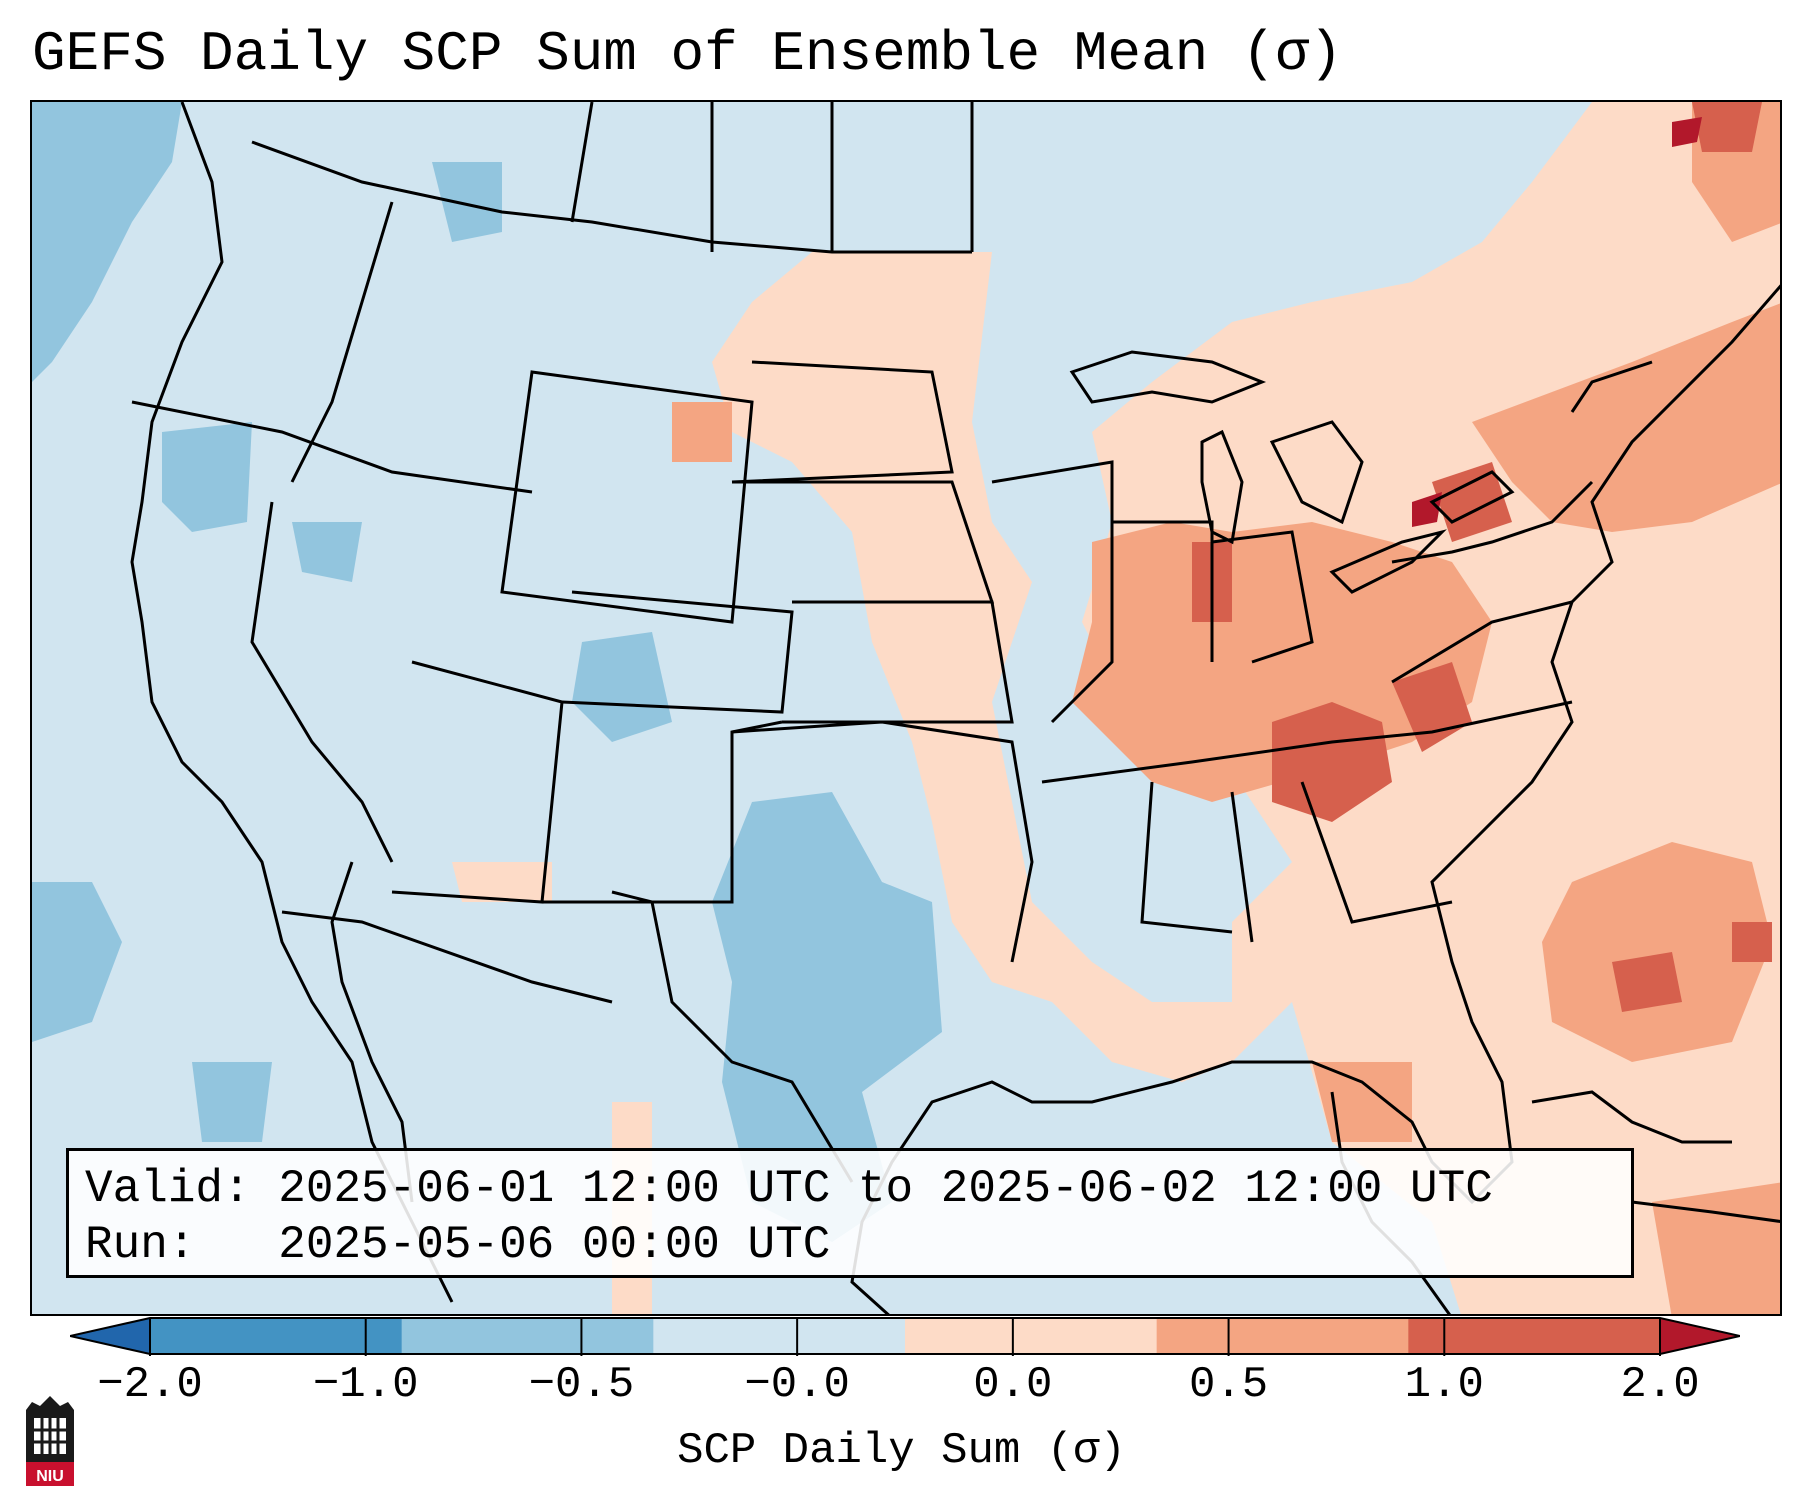 The image size is (1803, 1506). Describe the element at coordinates (458, 1245) in the screenshot. I see `run-time-text: Run: 2025-05-06 00:00 UTC` at that location.